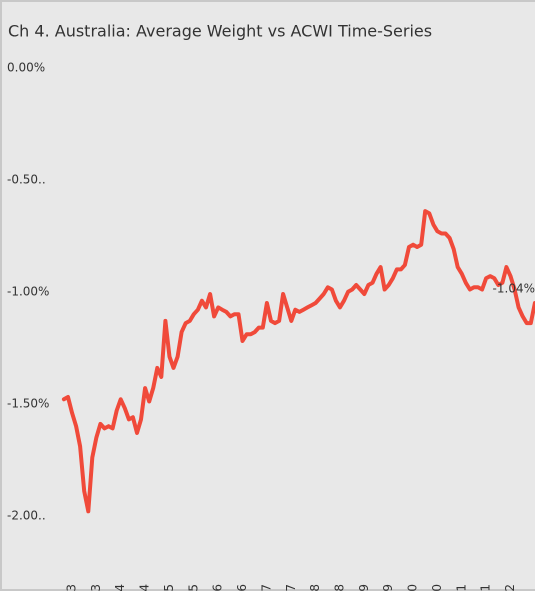  Describe the element at coordinates (486, 587) in the screenshot. I see `x-tick-label: Jul21` at that location.